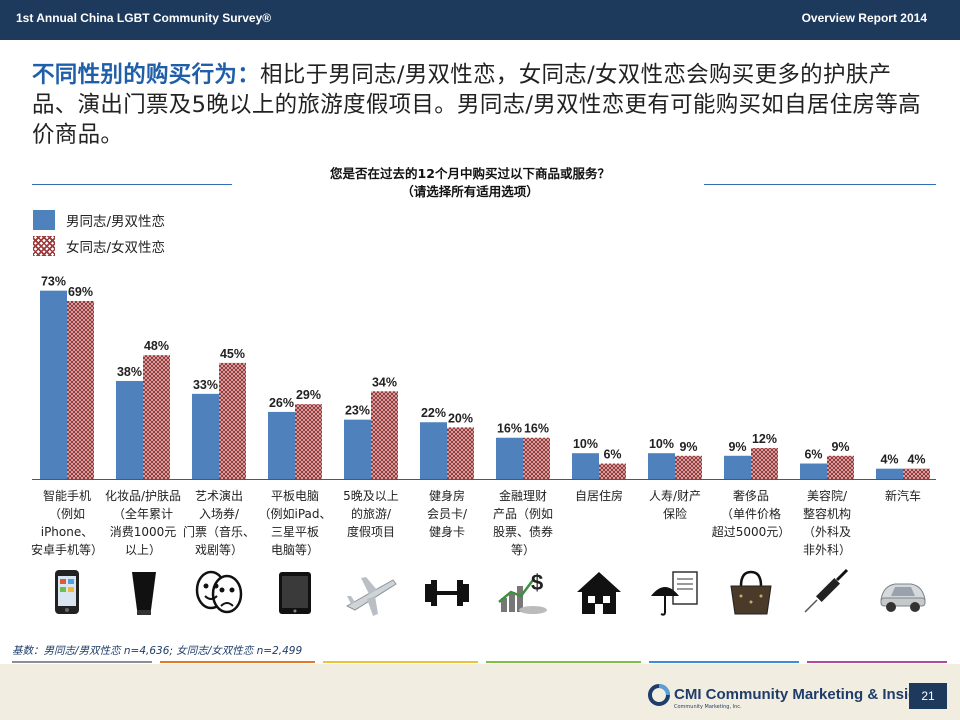  I want to click on data-label-female-5: 20%, so click(460, 418).